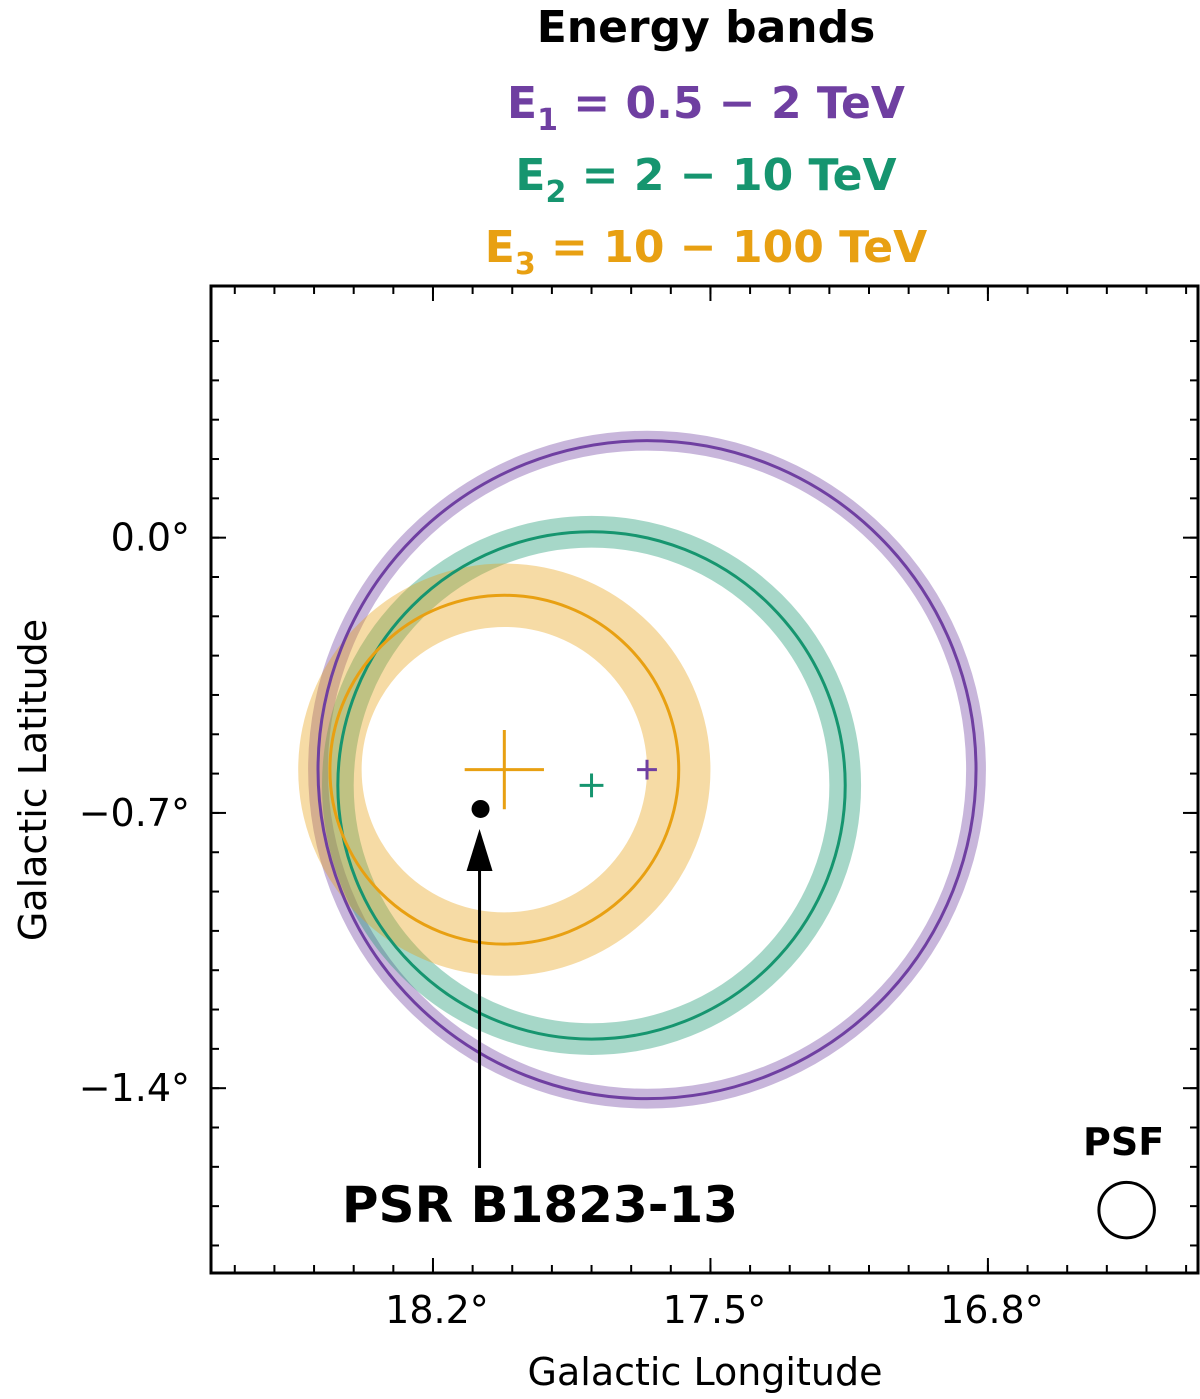  What do you see at coordinates (706, 252) in the screenshot?
I see `legend-entry-e3: E3 = 10 − 100 TeV` at bounding box center [706, 252].